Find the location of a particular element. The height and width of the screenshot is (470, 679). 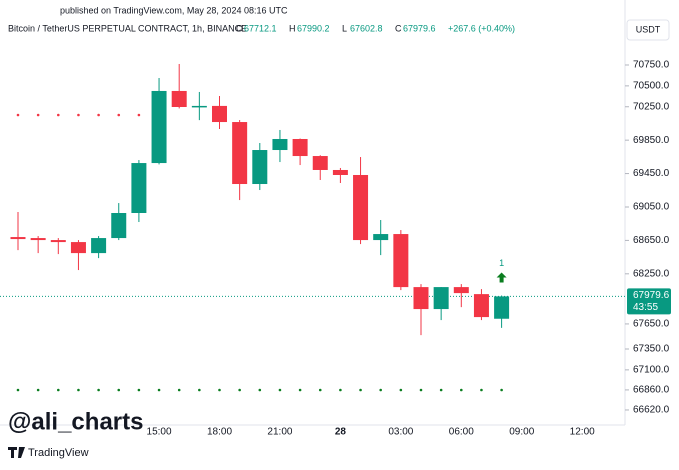

x-tick-label: 21:00 is located at coordinates (279, 432).